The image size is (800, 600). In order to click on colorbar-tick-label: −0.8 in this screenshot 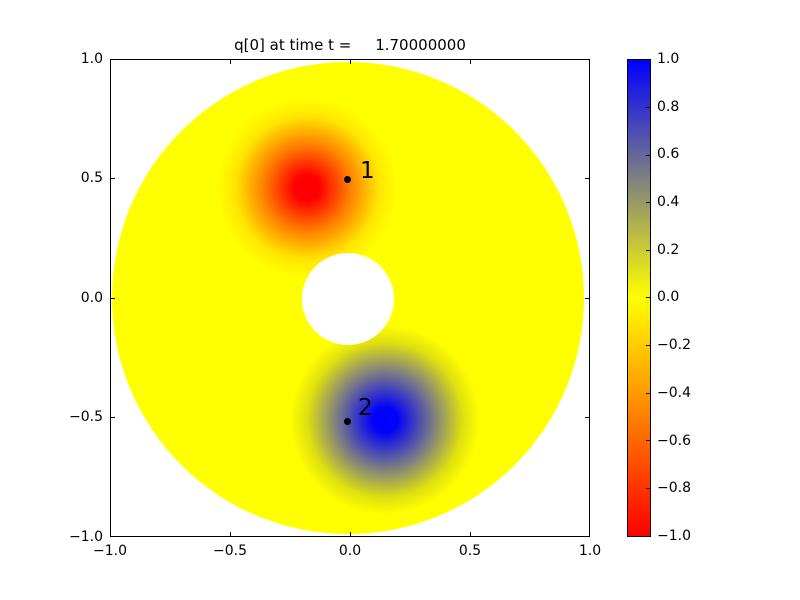, I will do `click(674, 488)`.